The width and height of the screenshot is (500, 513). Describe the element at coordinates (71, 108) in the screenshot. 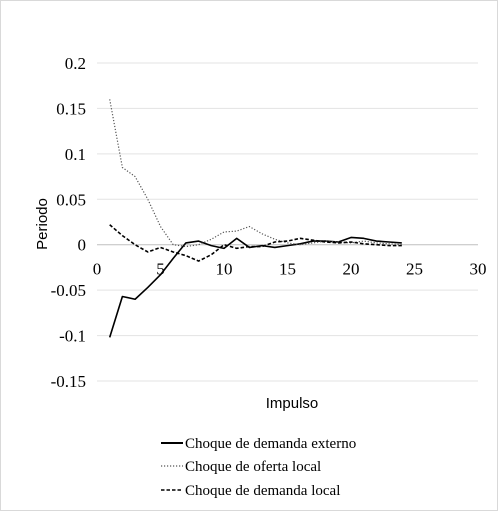

I see `y-tick-label: 0.15` at that location.